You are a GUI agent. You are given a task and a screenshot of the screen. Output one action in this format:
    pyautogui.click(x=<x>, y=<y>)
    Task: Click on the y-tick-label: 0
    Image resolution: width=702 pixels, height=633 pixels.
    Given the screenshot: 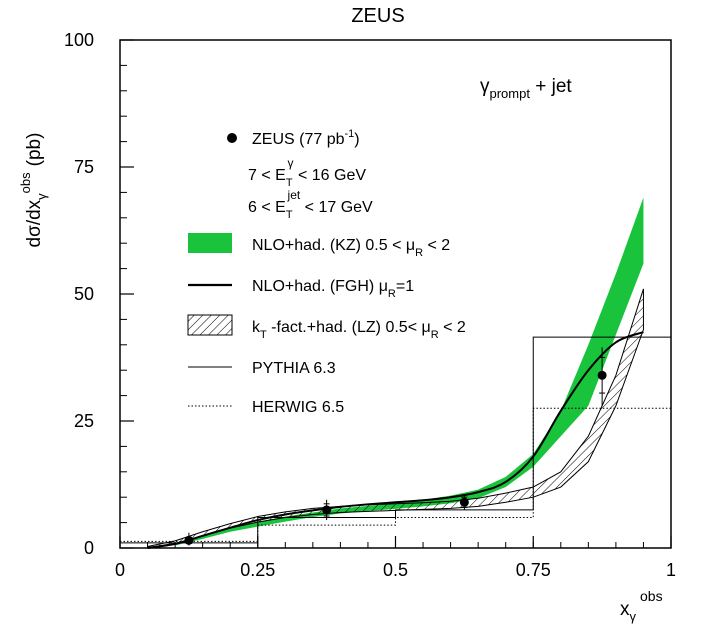 What is the action you would take?
    pyautogui.click(x=89, y=548)
    